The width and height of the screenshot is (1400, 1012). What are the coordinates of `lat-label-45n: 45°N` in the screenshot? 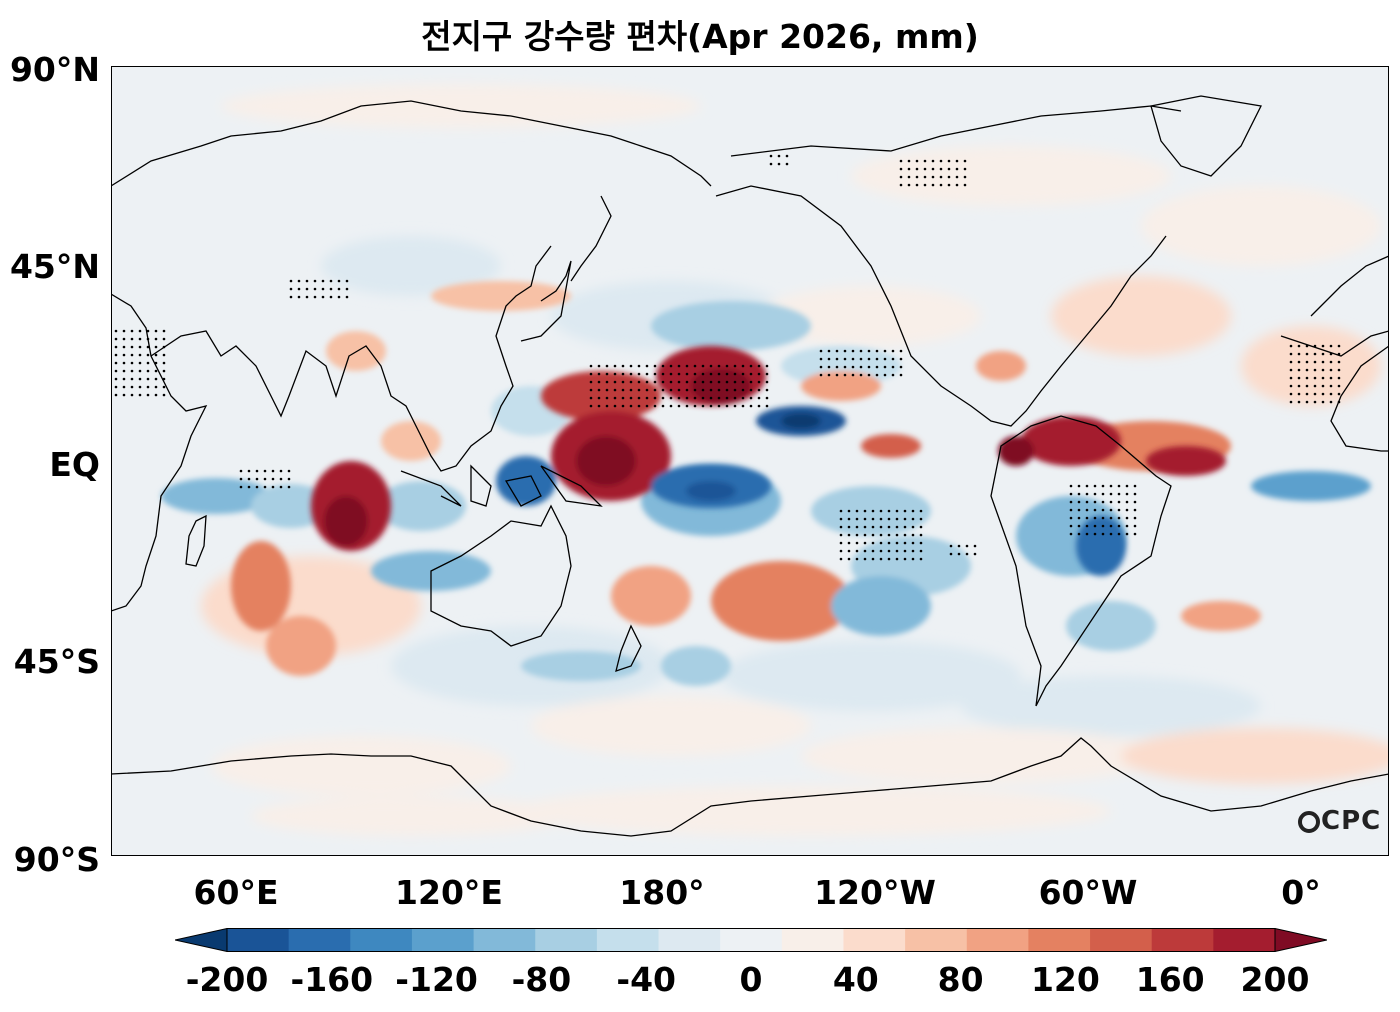 It's located at (54, 266).